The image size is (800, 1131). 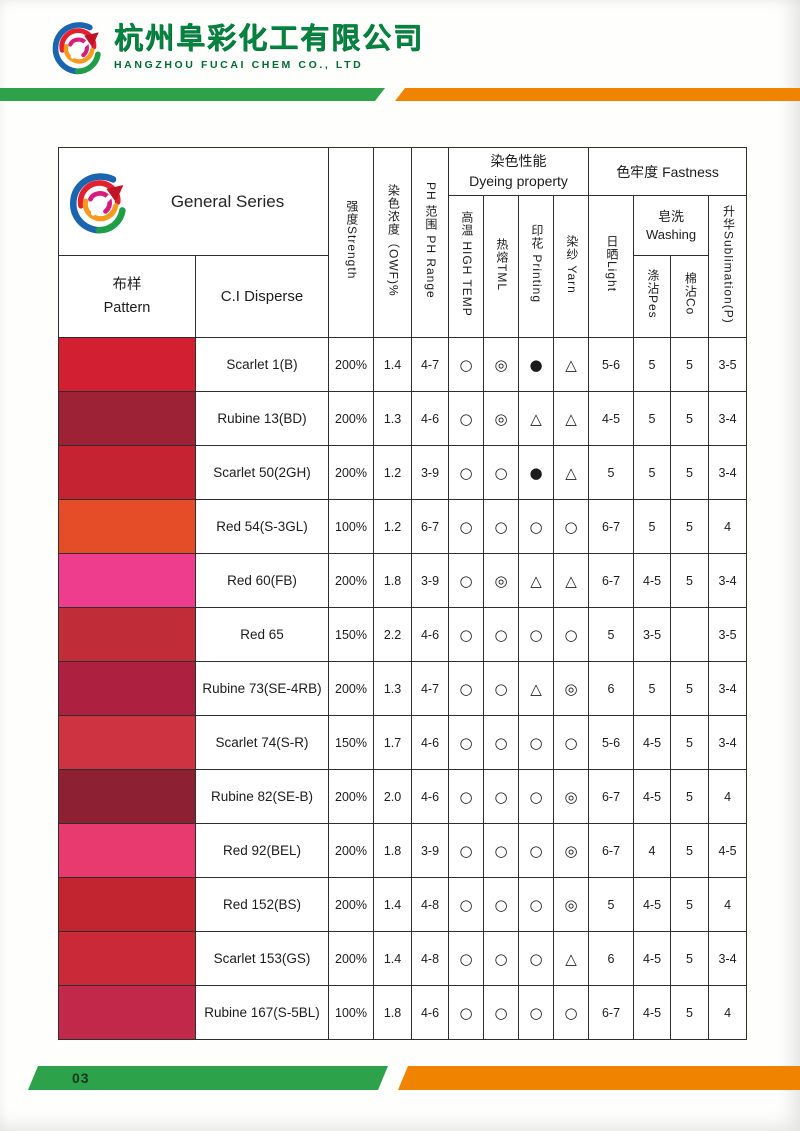 What do you see at coordinates (671, 234) in the screenshot?
I see `washing-label-en: Washing` at bounding box center [671, 234].